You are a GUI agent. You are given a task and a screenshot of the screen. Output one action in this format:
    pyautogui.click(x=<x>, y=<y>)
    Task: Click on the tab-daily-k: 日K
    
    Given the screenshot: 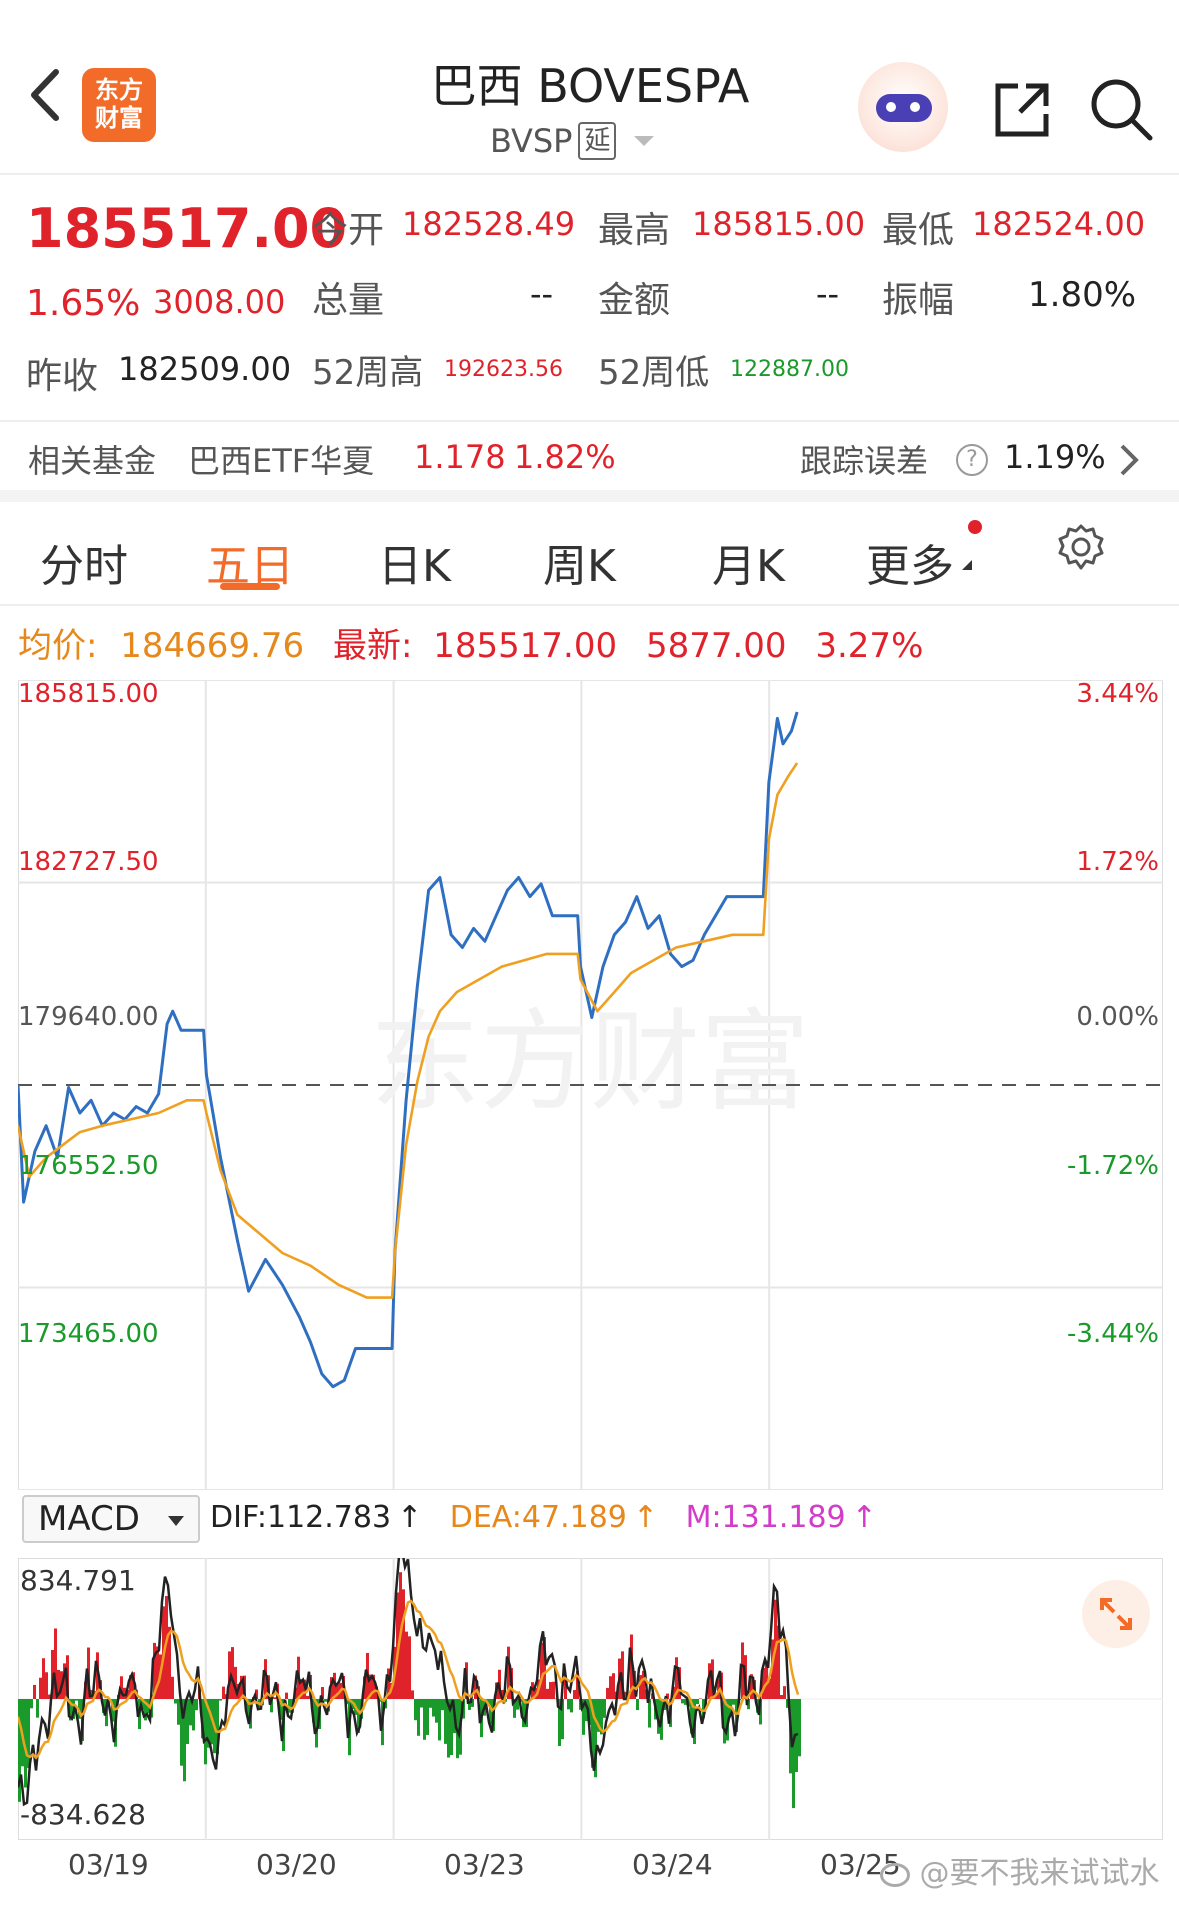 What is the action you would take?
    pyautogui.click(x=414, y=566)
    